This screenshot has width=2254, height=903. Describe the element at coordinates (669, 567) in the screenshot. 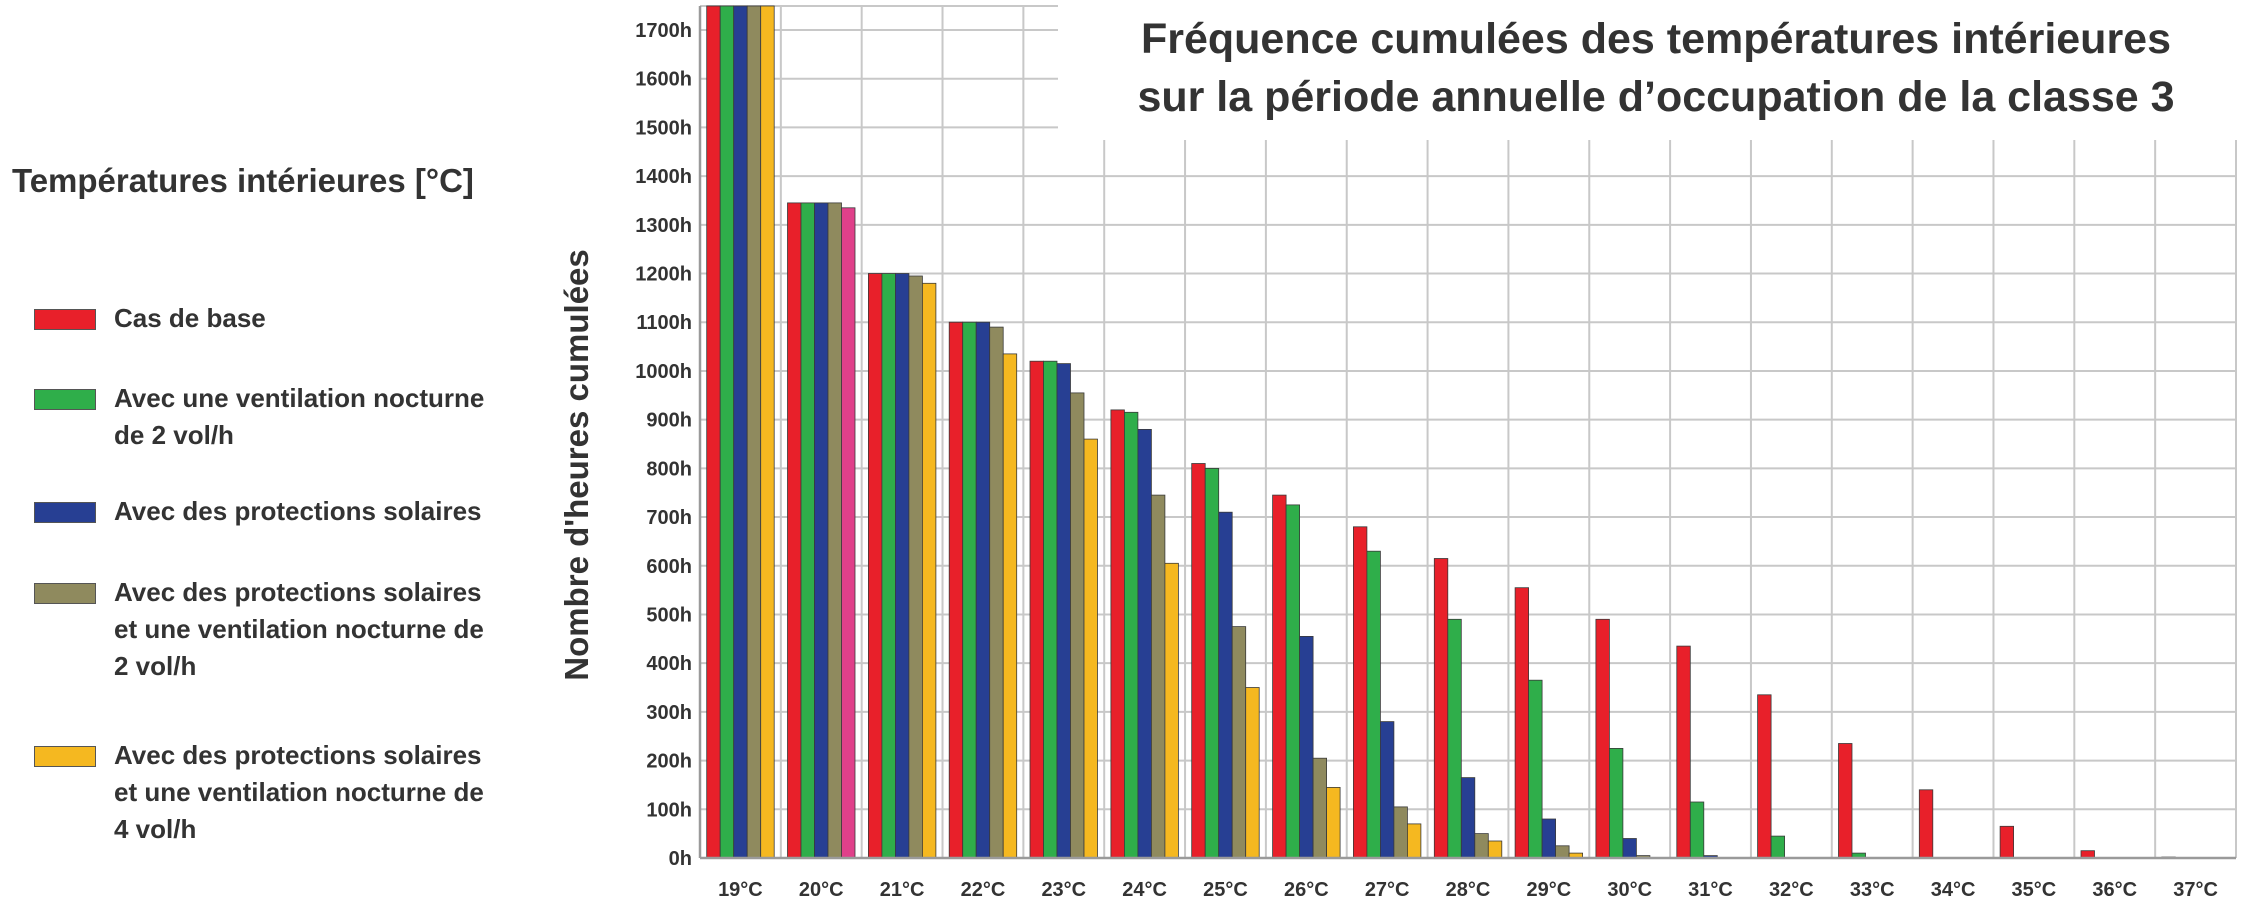

I see `y-tick-label: 600h` at that location.